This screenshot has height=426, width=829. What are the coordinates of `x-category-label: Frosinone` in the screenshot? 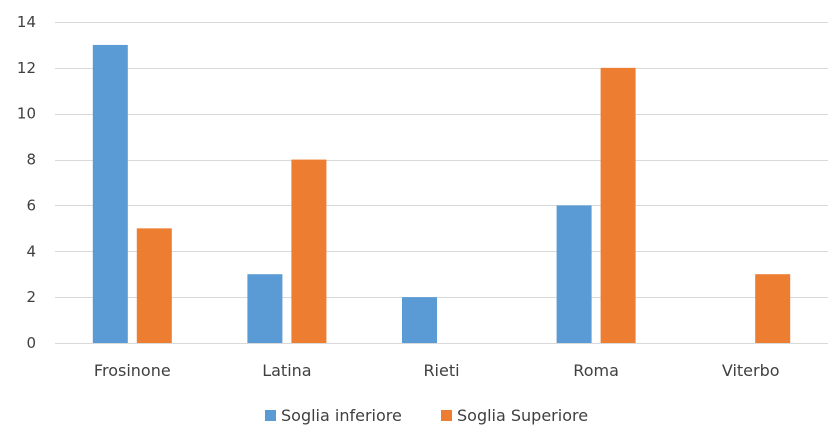 It's located at (132, 370).